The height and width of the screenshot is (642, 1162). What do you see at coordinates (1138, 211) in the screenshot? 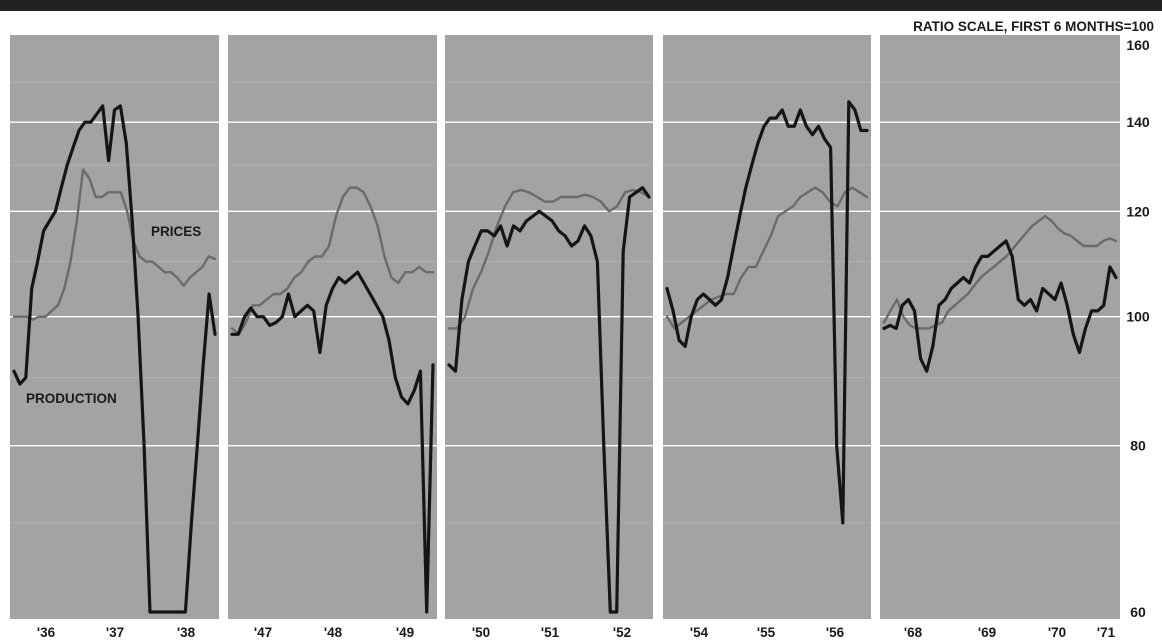
I see `y-tick-label: 120` at bounding box center [1138, 211].